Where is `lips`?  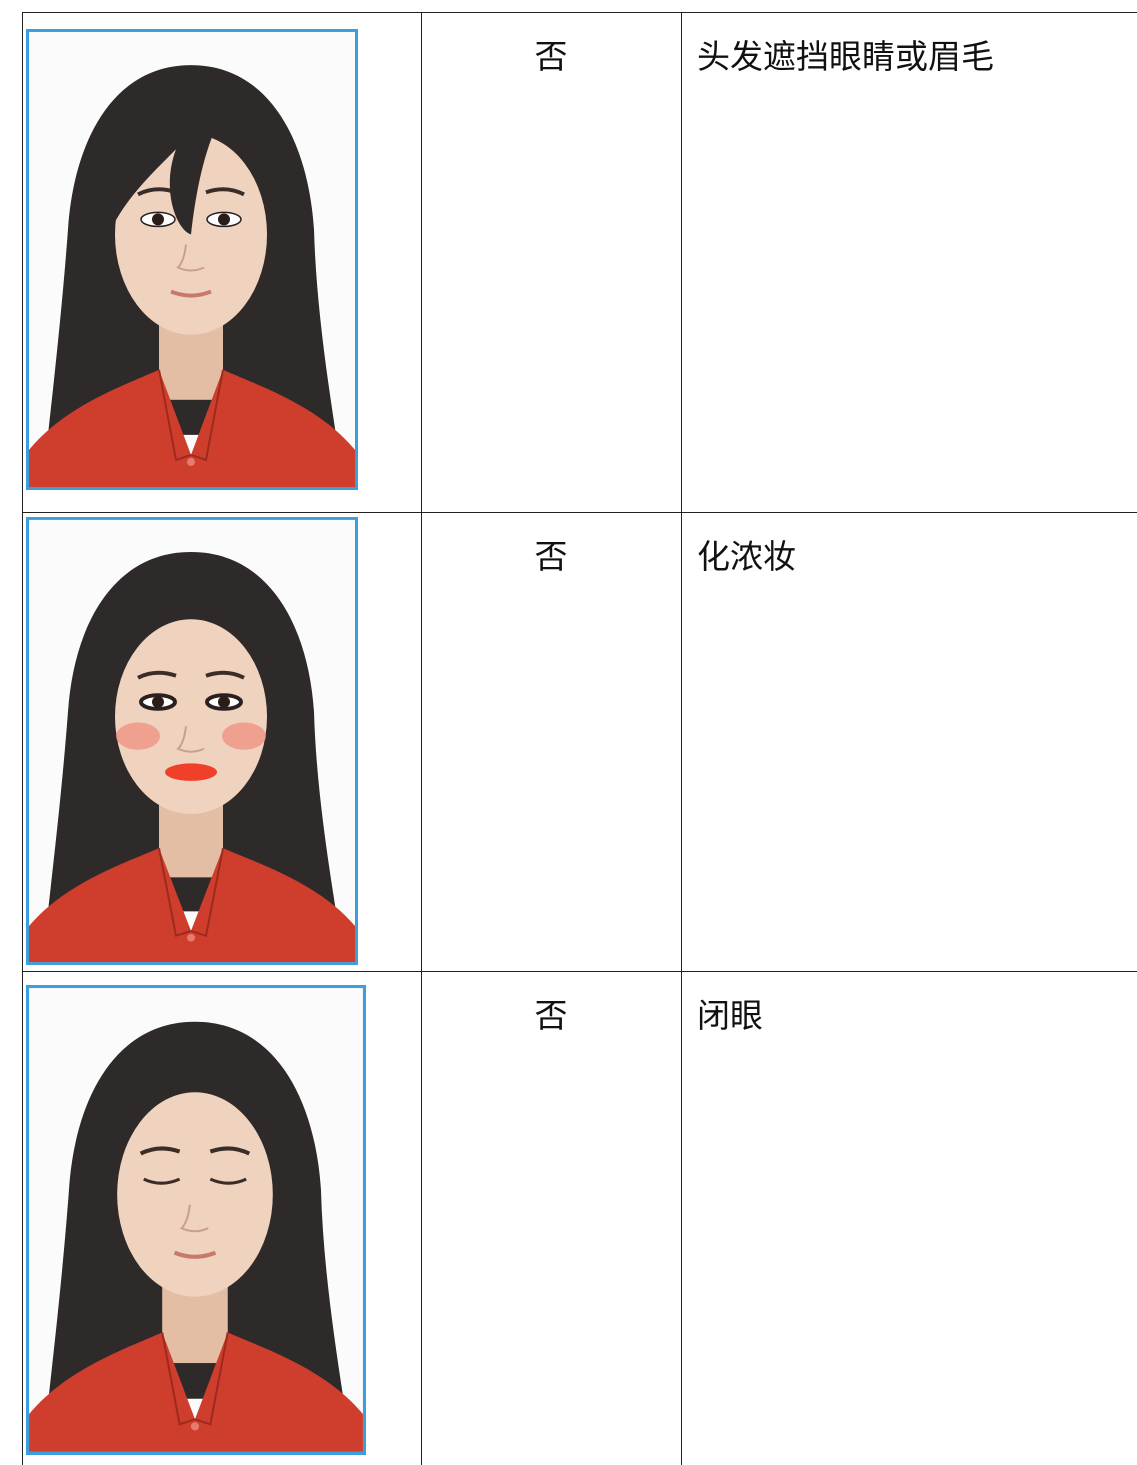
lips is located at coordinates (191, 772).